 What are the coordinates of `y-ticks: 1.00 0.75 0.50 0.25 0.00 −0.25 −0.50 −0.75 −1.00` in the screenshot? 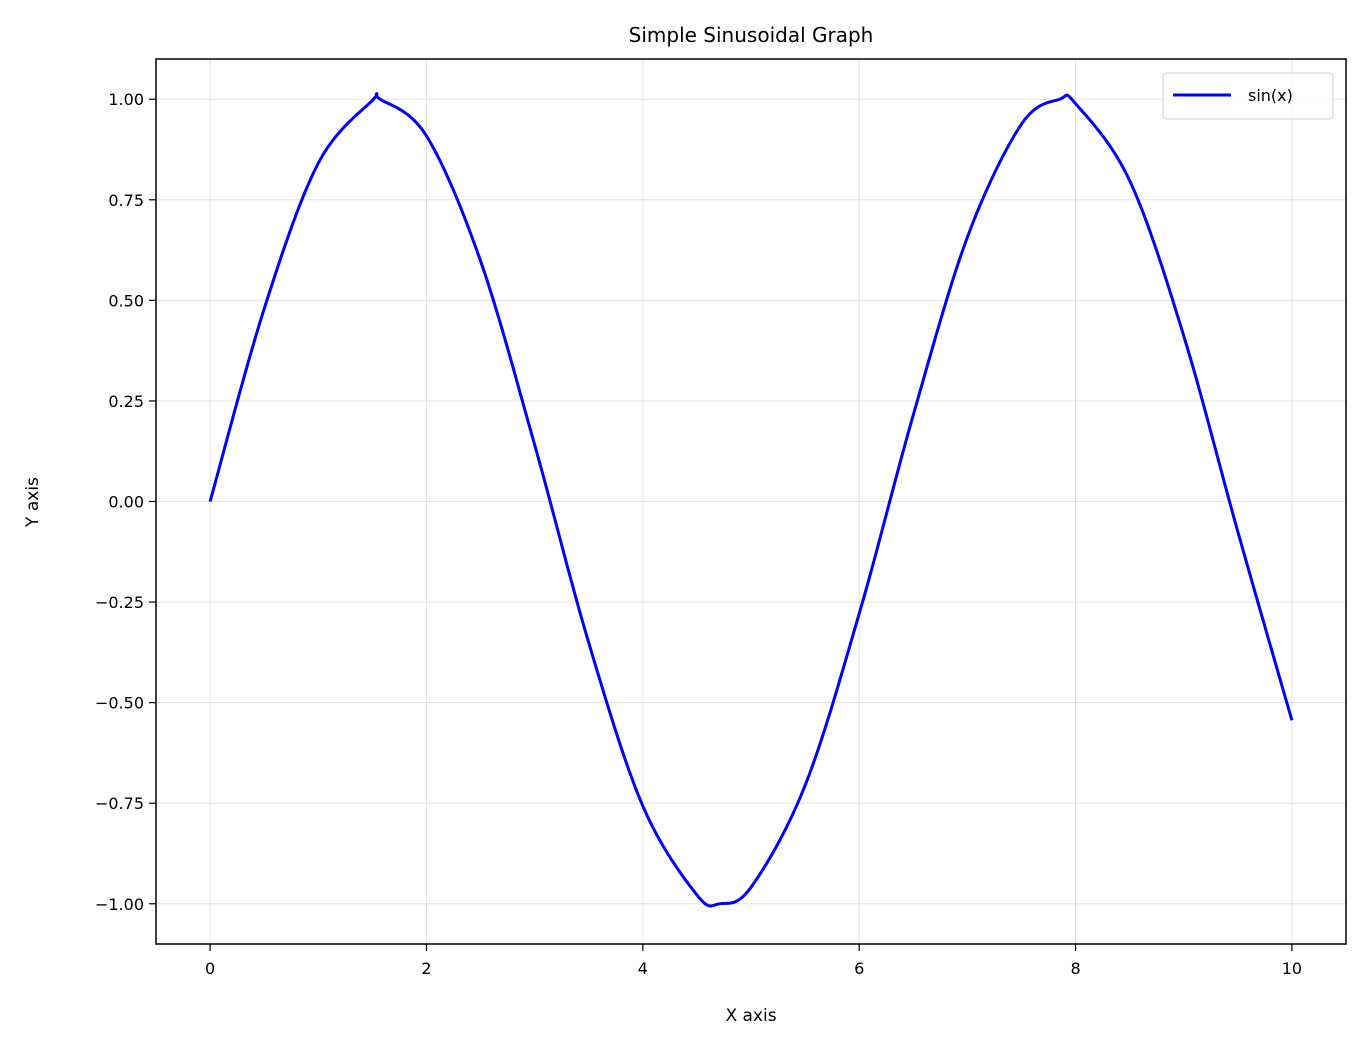 It's located at (125, 502).